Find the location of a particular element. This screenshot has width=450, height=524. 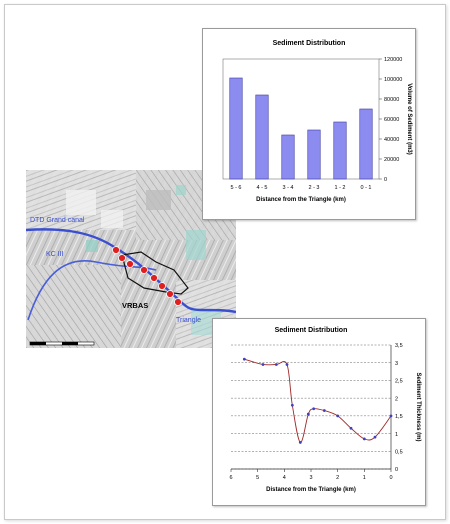

line-x-tick-label: 2 is located at coordinates (337, 478).